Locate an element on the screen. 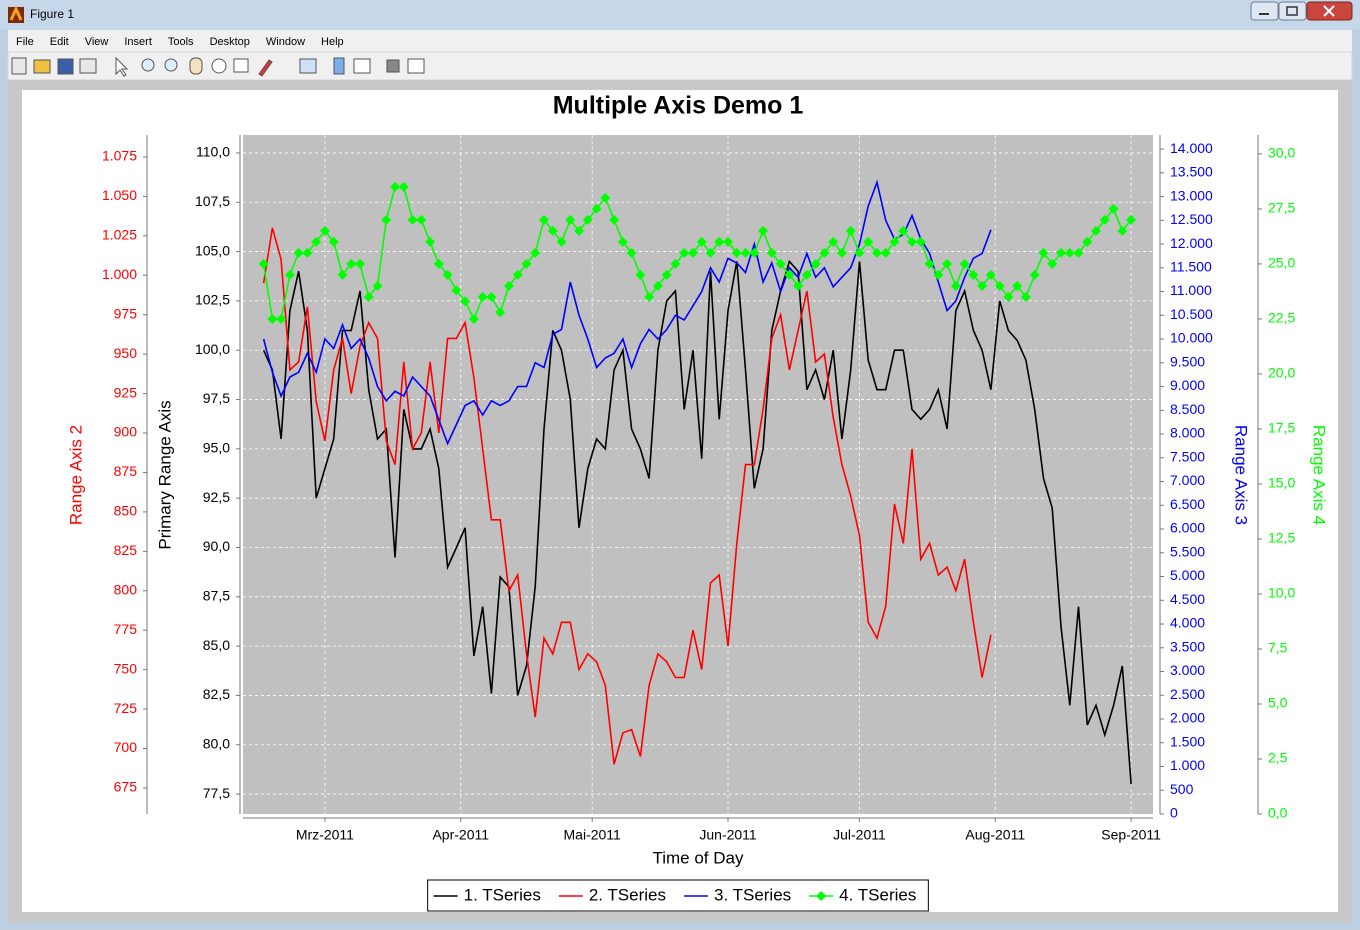 Image resolution: width=1360 pixels, height=930 pixels. y3-tick-label: 3.000 is located at coordinates (1187, 670).